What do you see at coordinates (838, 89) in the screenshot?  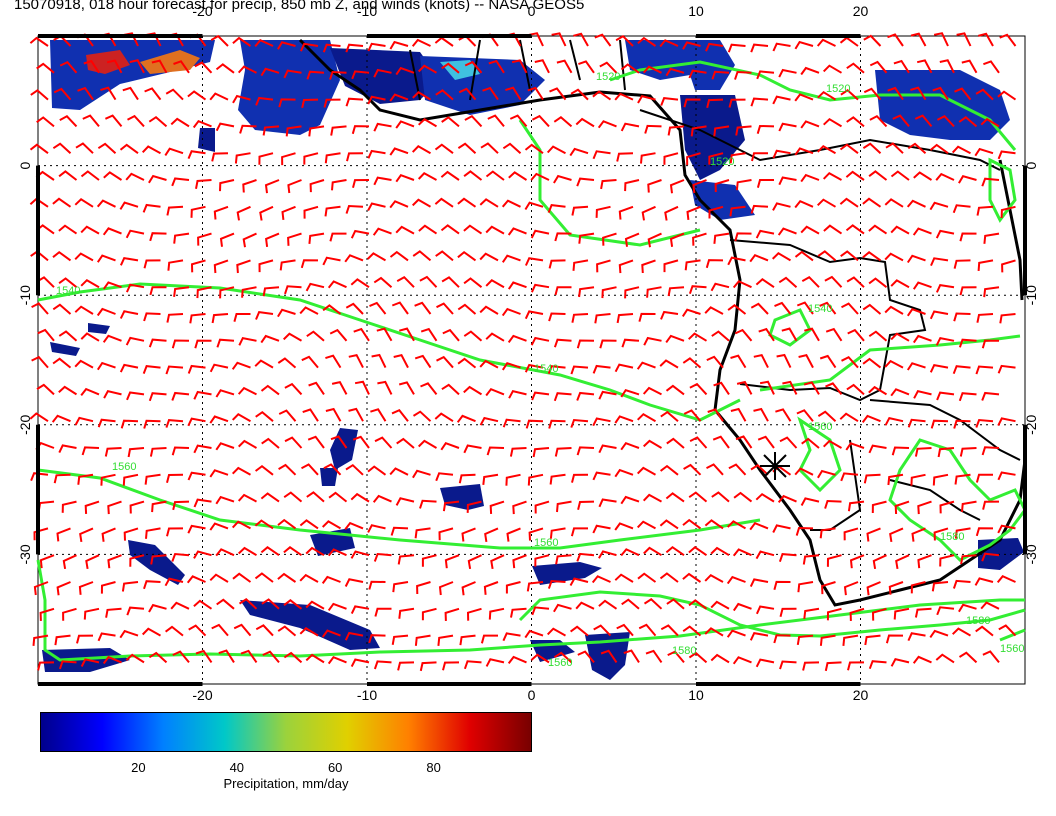 I see `contour-label: 1520` at bounding box center [838, 89].